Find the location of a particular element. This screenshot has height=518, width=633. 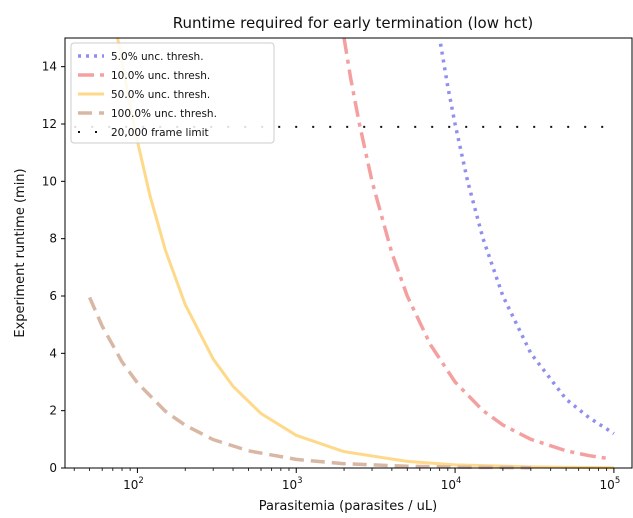

x-axis-ticks: 10² 10³ 10⁴ 10⁵ is located at coordinates (347, 480).